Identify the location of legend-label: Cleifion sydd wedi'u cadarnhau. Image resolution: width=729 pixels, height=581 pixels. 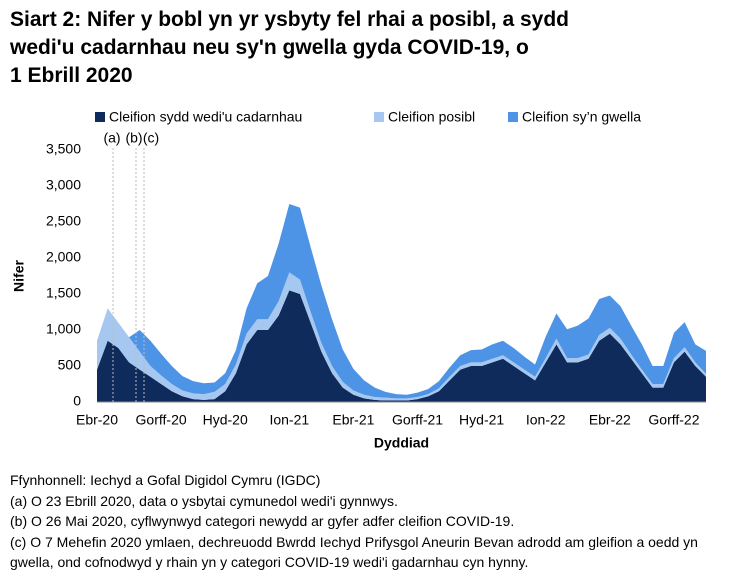
(205, 117).